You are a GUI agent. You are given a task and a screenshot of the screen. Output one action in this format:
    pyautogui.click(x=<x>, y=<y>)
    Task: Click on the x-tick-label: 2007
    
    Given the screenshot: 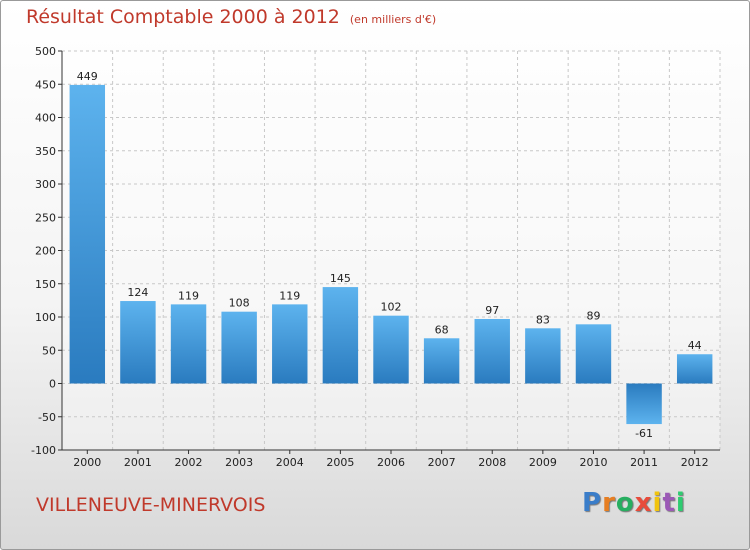 What is the action you would take?
    pyautogui.click(x=442, y=462)
    